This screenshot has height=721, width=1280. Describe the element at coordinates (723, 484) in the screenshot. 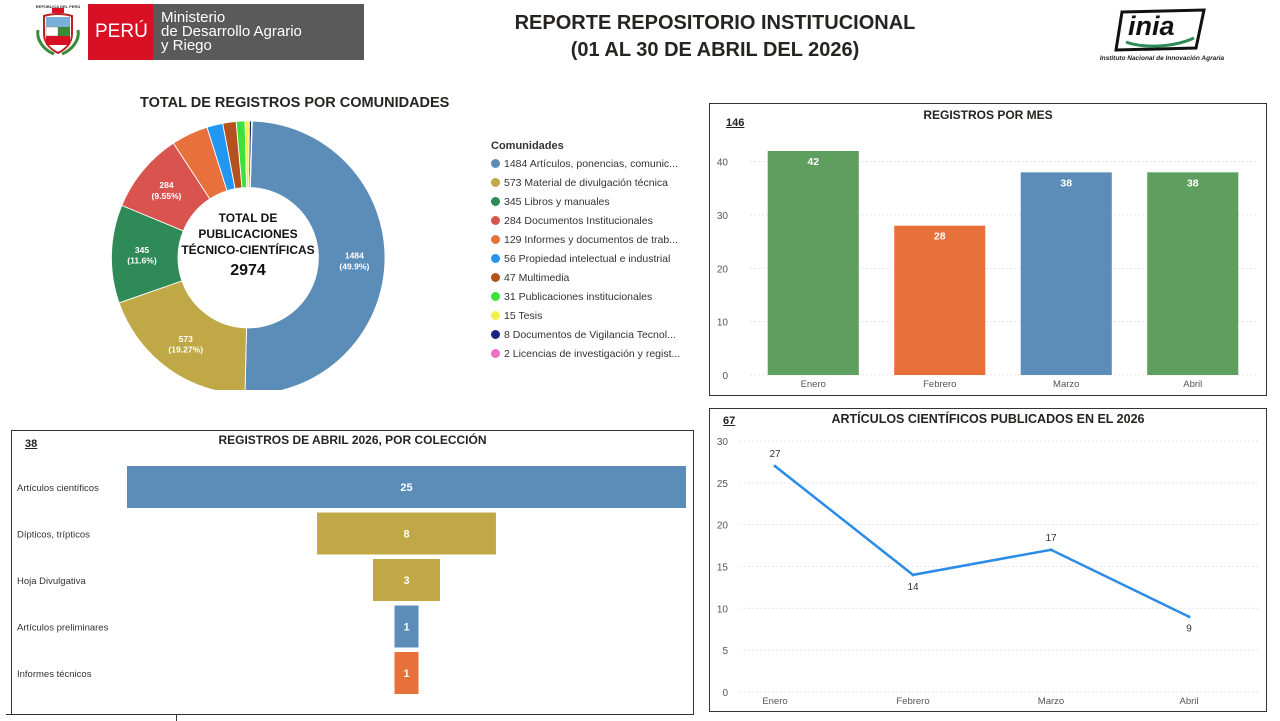

I see `y-tick-label: 25` at that location.